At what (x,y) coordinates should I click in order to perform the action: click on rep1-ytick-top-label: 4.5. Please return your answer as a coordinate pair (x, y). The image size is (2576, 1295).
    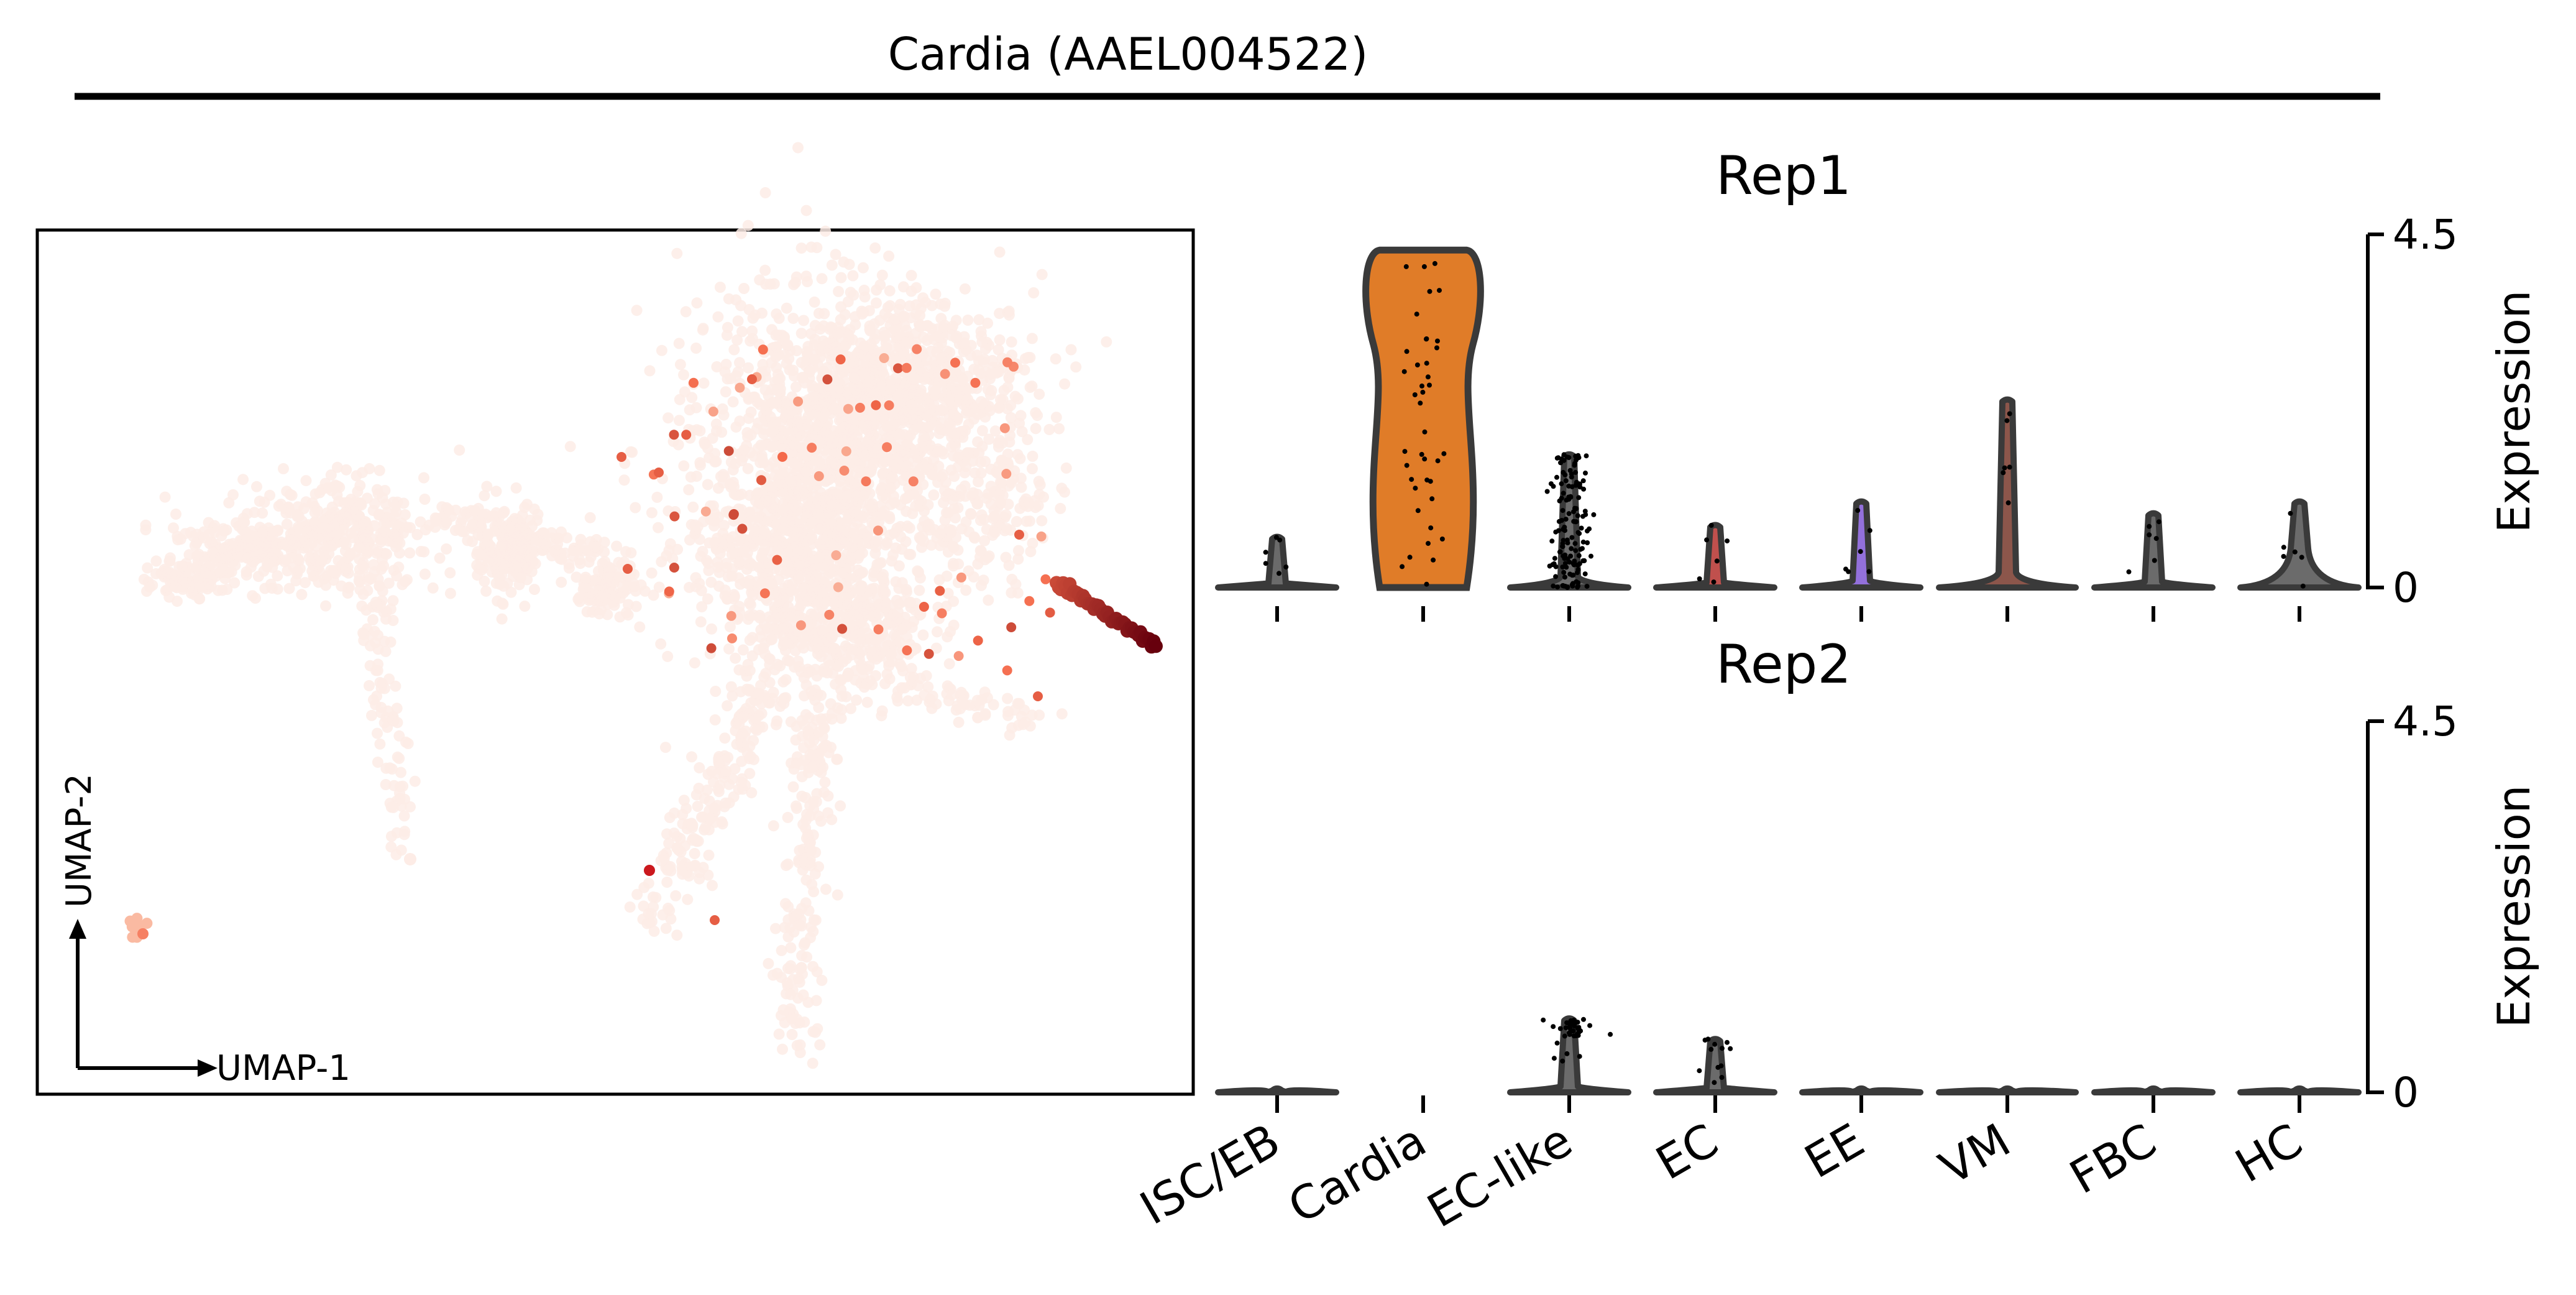
    Looking at the image, I should click on (2425, 235).